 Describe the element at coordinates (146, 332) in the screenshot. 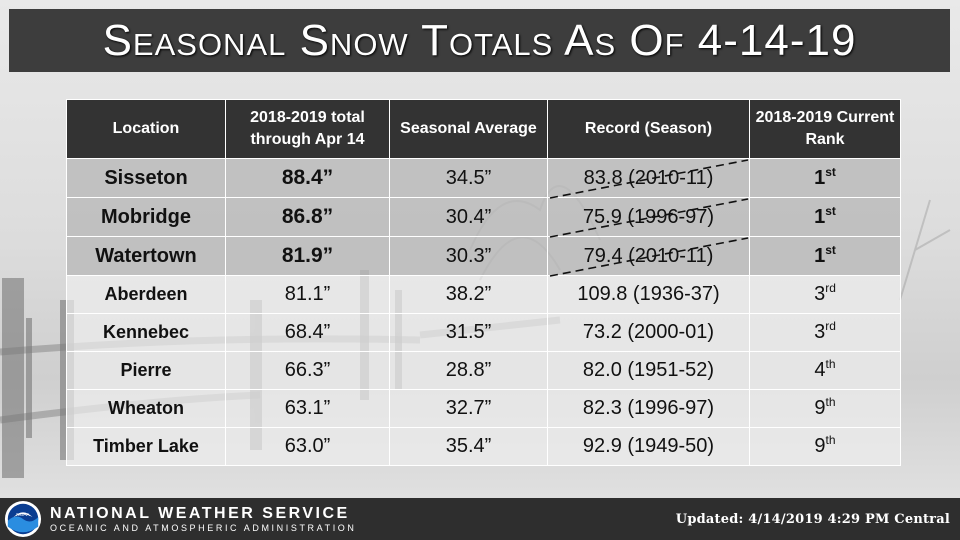

I see `location-cell: Kennebec` at that location.